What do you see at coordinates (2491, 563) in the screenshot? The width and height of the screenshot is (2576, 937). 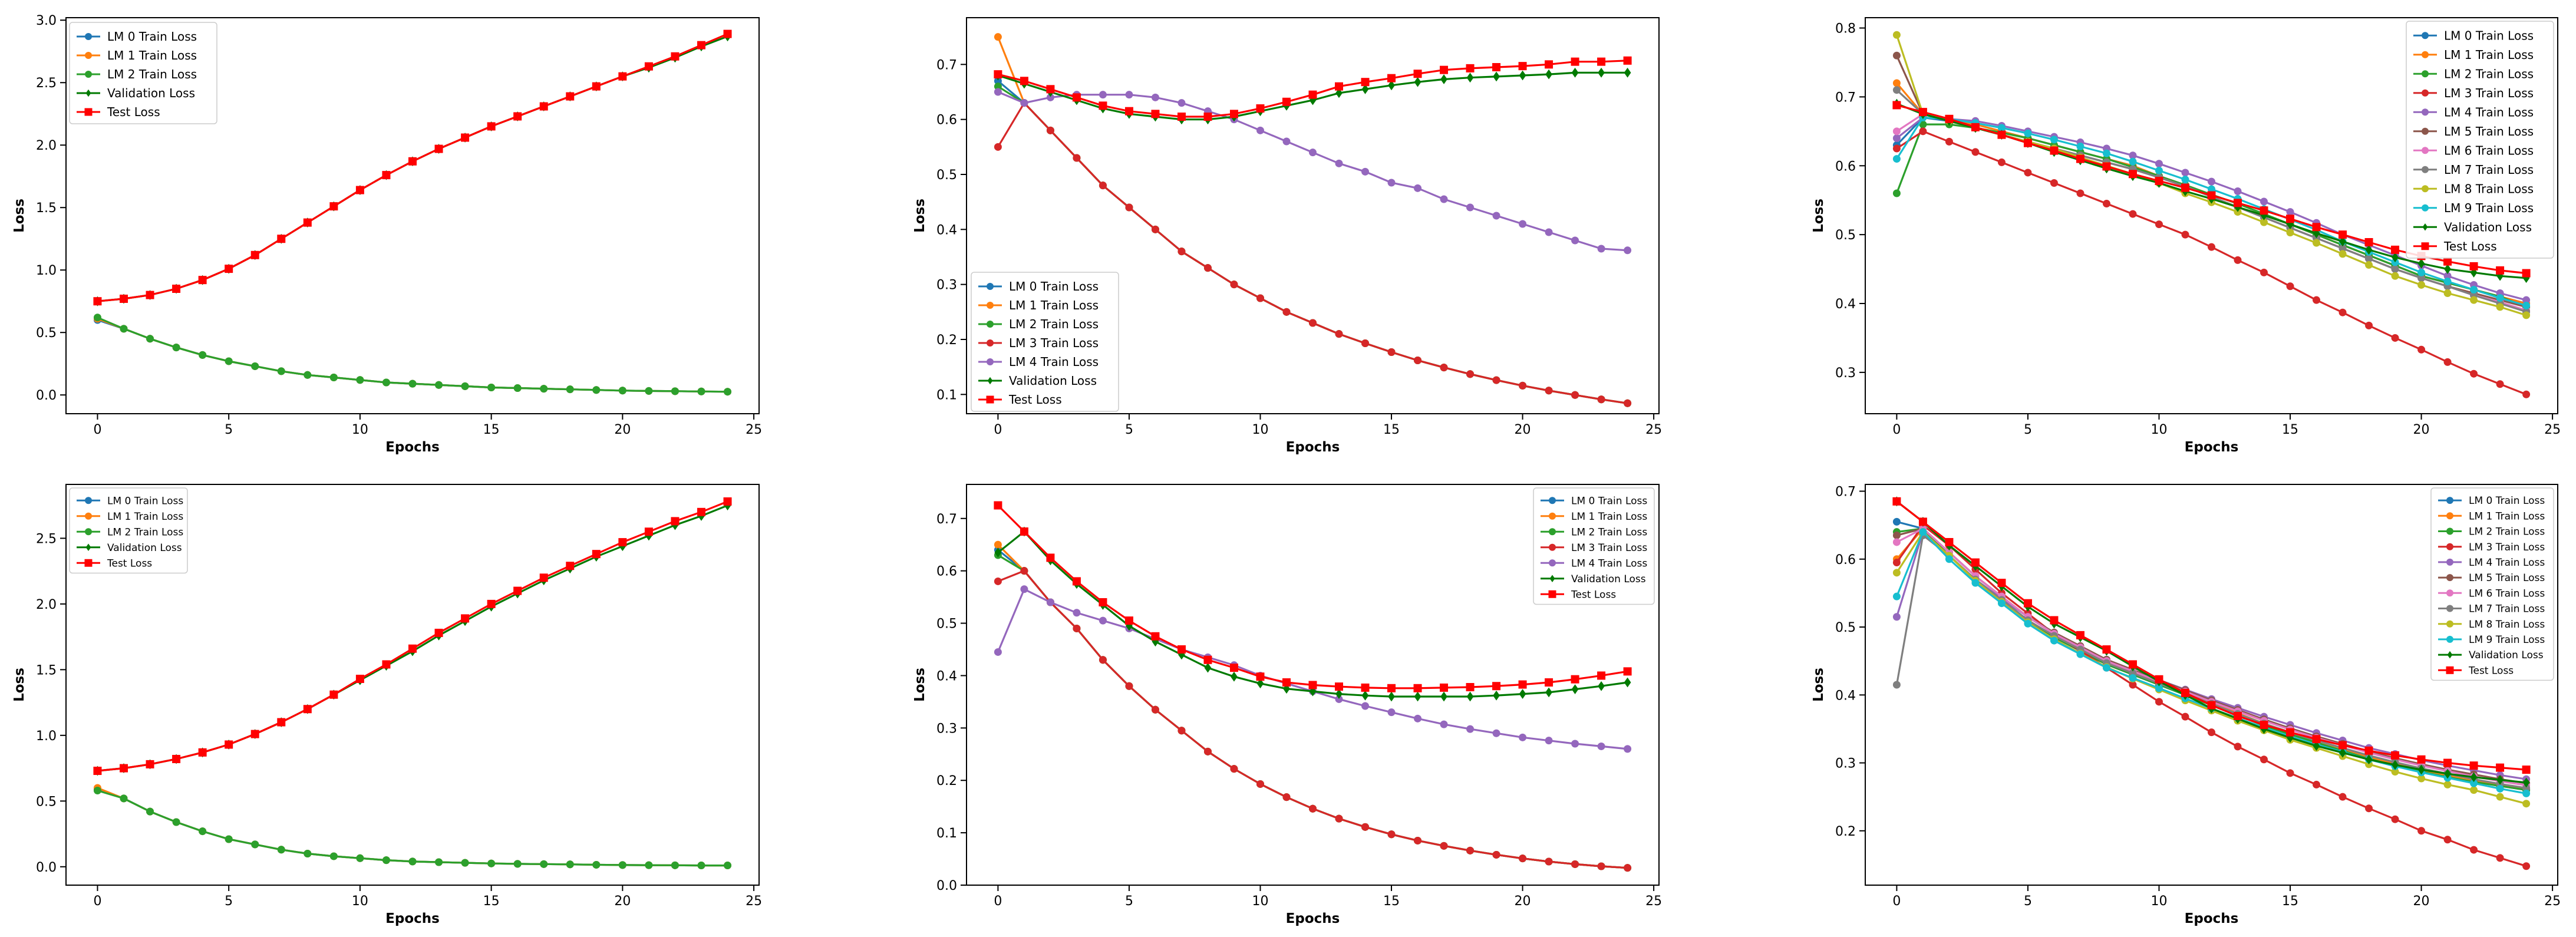 I see `legend-entry: LM 4 Train Loss` at bounding box center [2491, 563].